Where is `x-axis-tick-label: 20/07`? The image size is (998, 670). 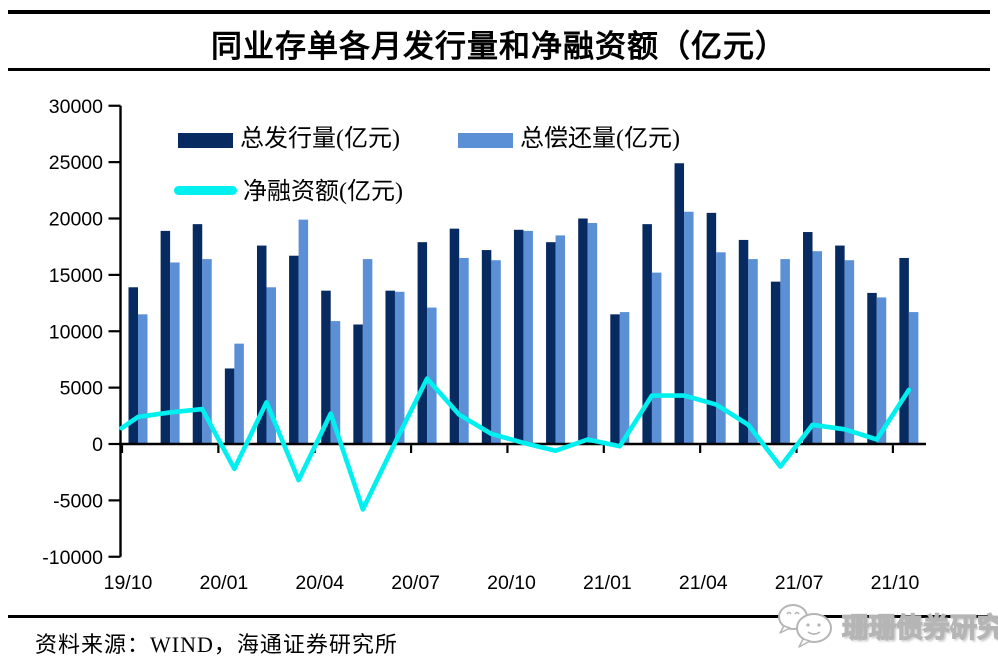 x-axis-tick-label: 20/07 is located at coordinates (415, 583).